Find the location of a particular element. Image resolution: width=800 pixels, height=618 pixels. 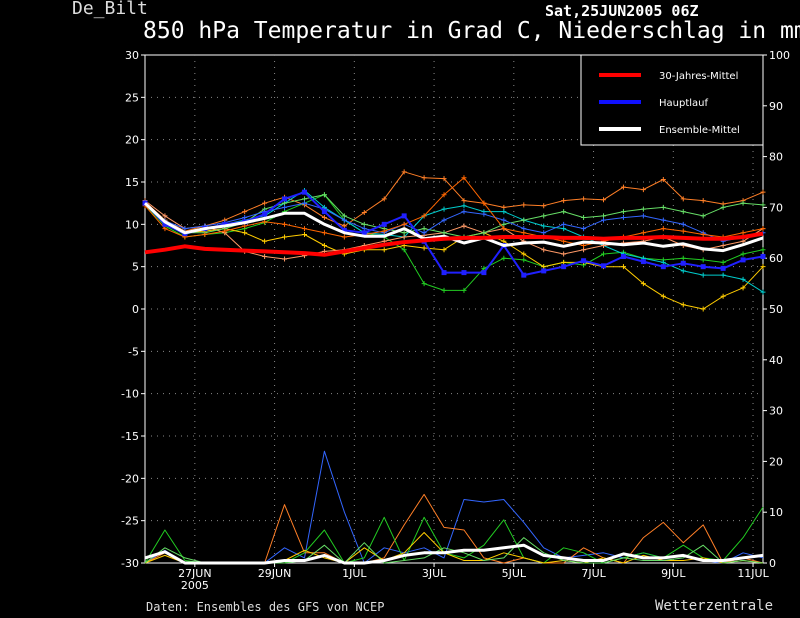

temp-series-m2 is located at coordinates (454, 242).